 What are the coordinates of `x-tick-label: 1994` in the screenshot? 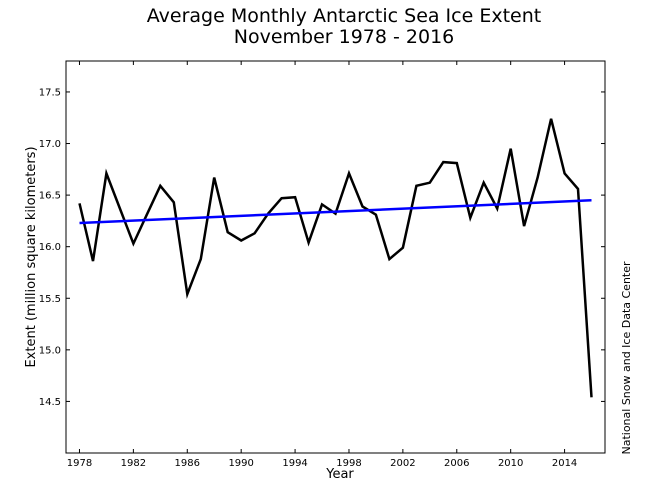 It's located at (294, 463).